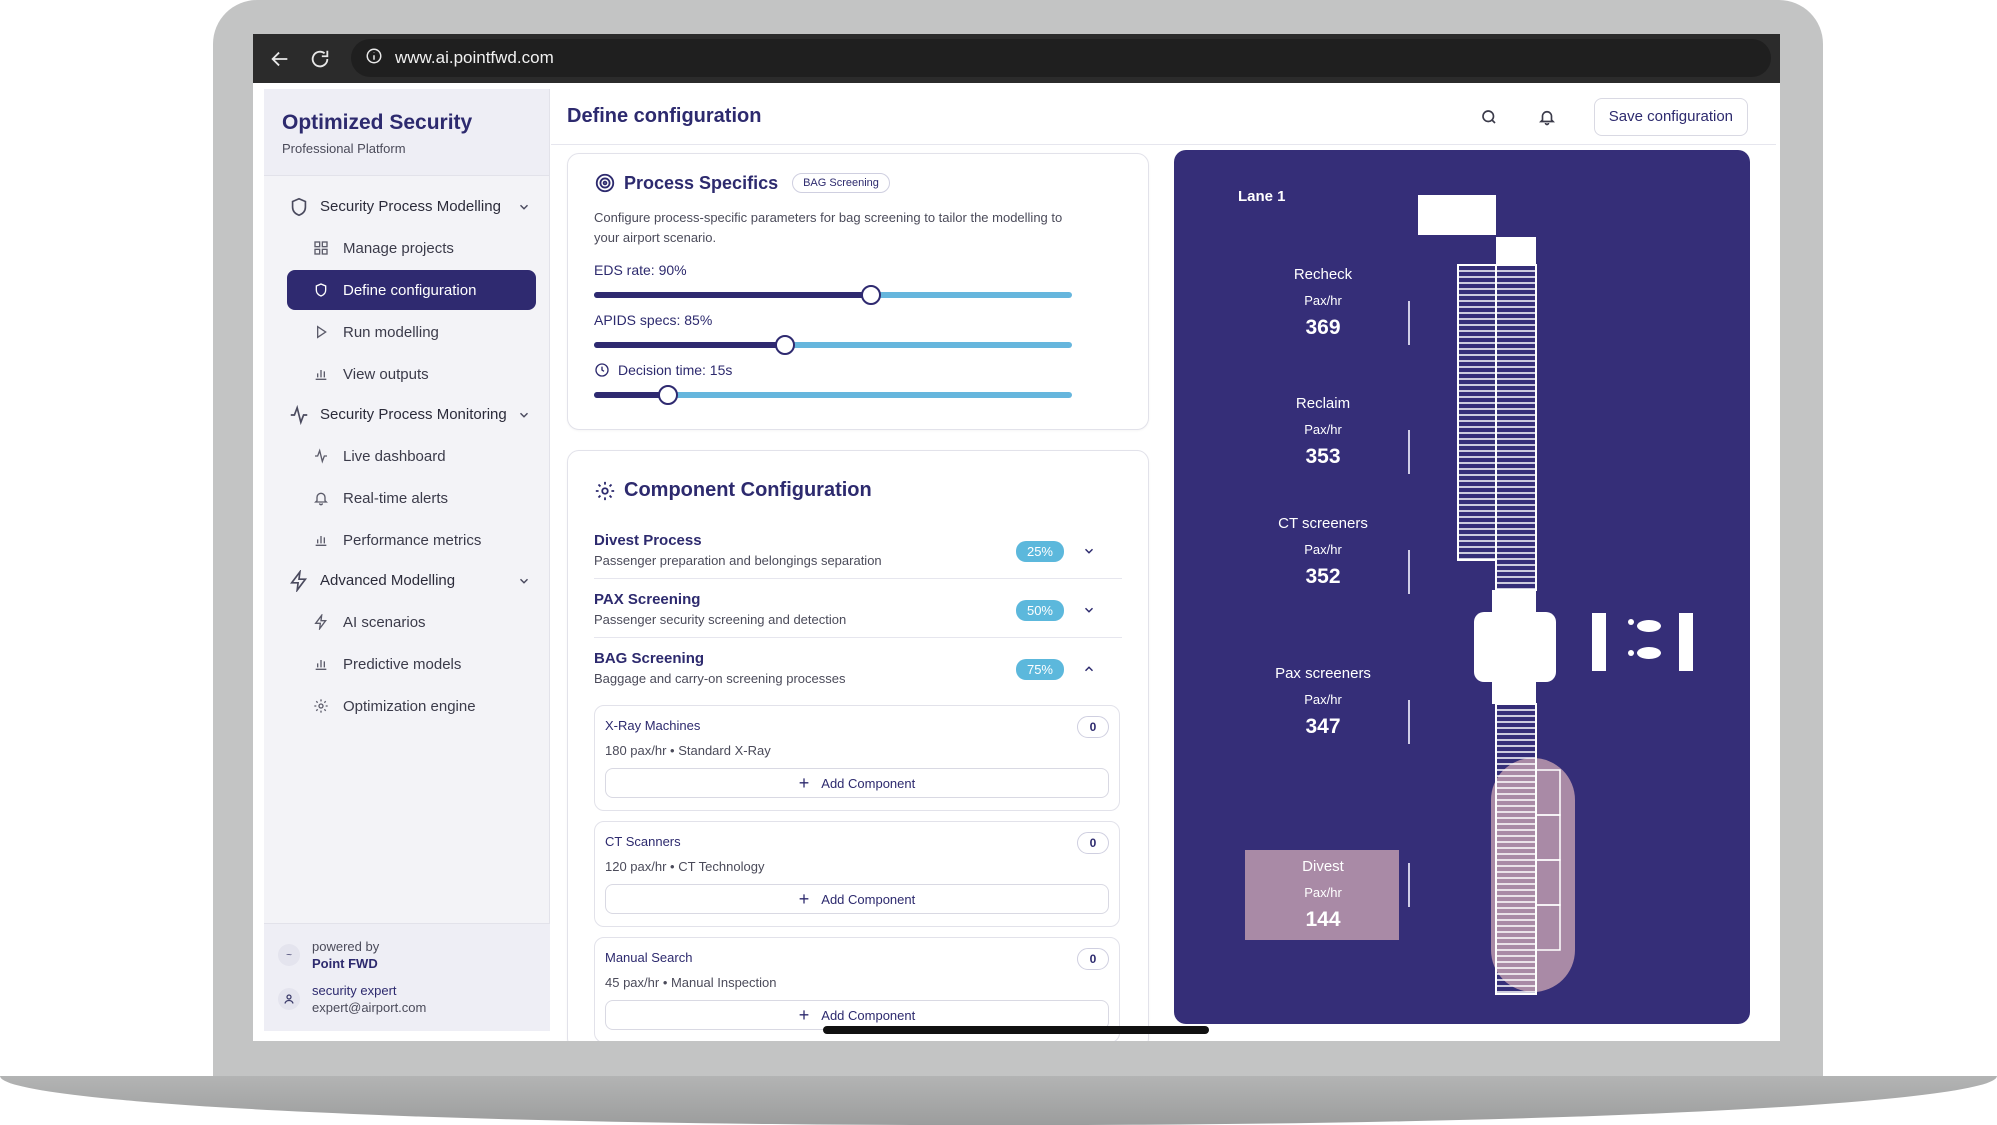 The image size is (1997, 1125). Describe the element at coordinates (605, 183) in the screenshot. I see `target-icon` at that location.